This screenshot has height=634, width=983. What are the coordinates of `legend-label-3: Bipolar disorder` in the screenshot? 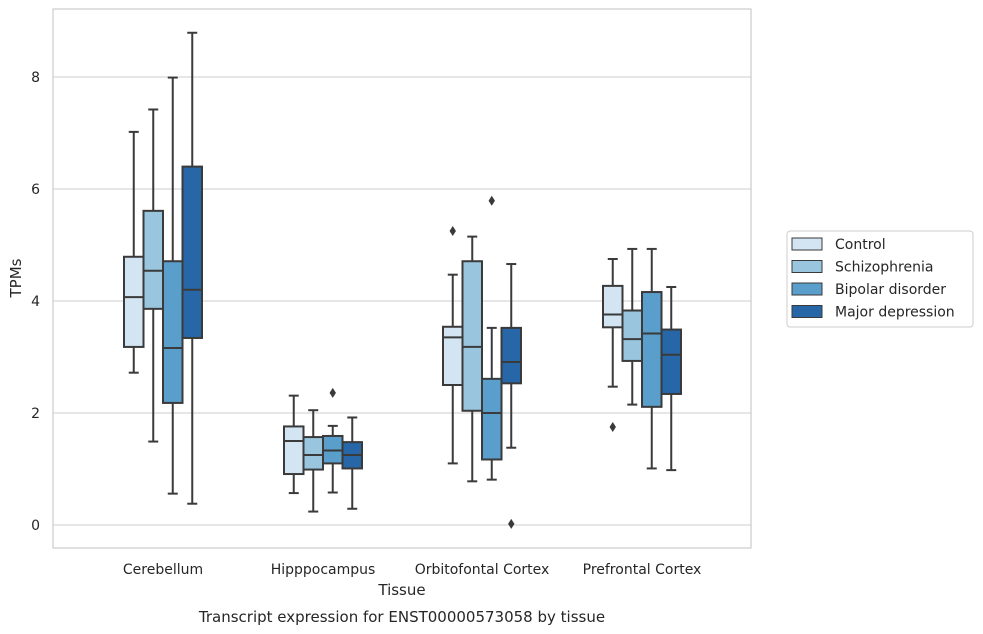 It's located at (890, 290).